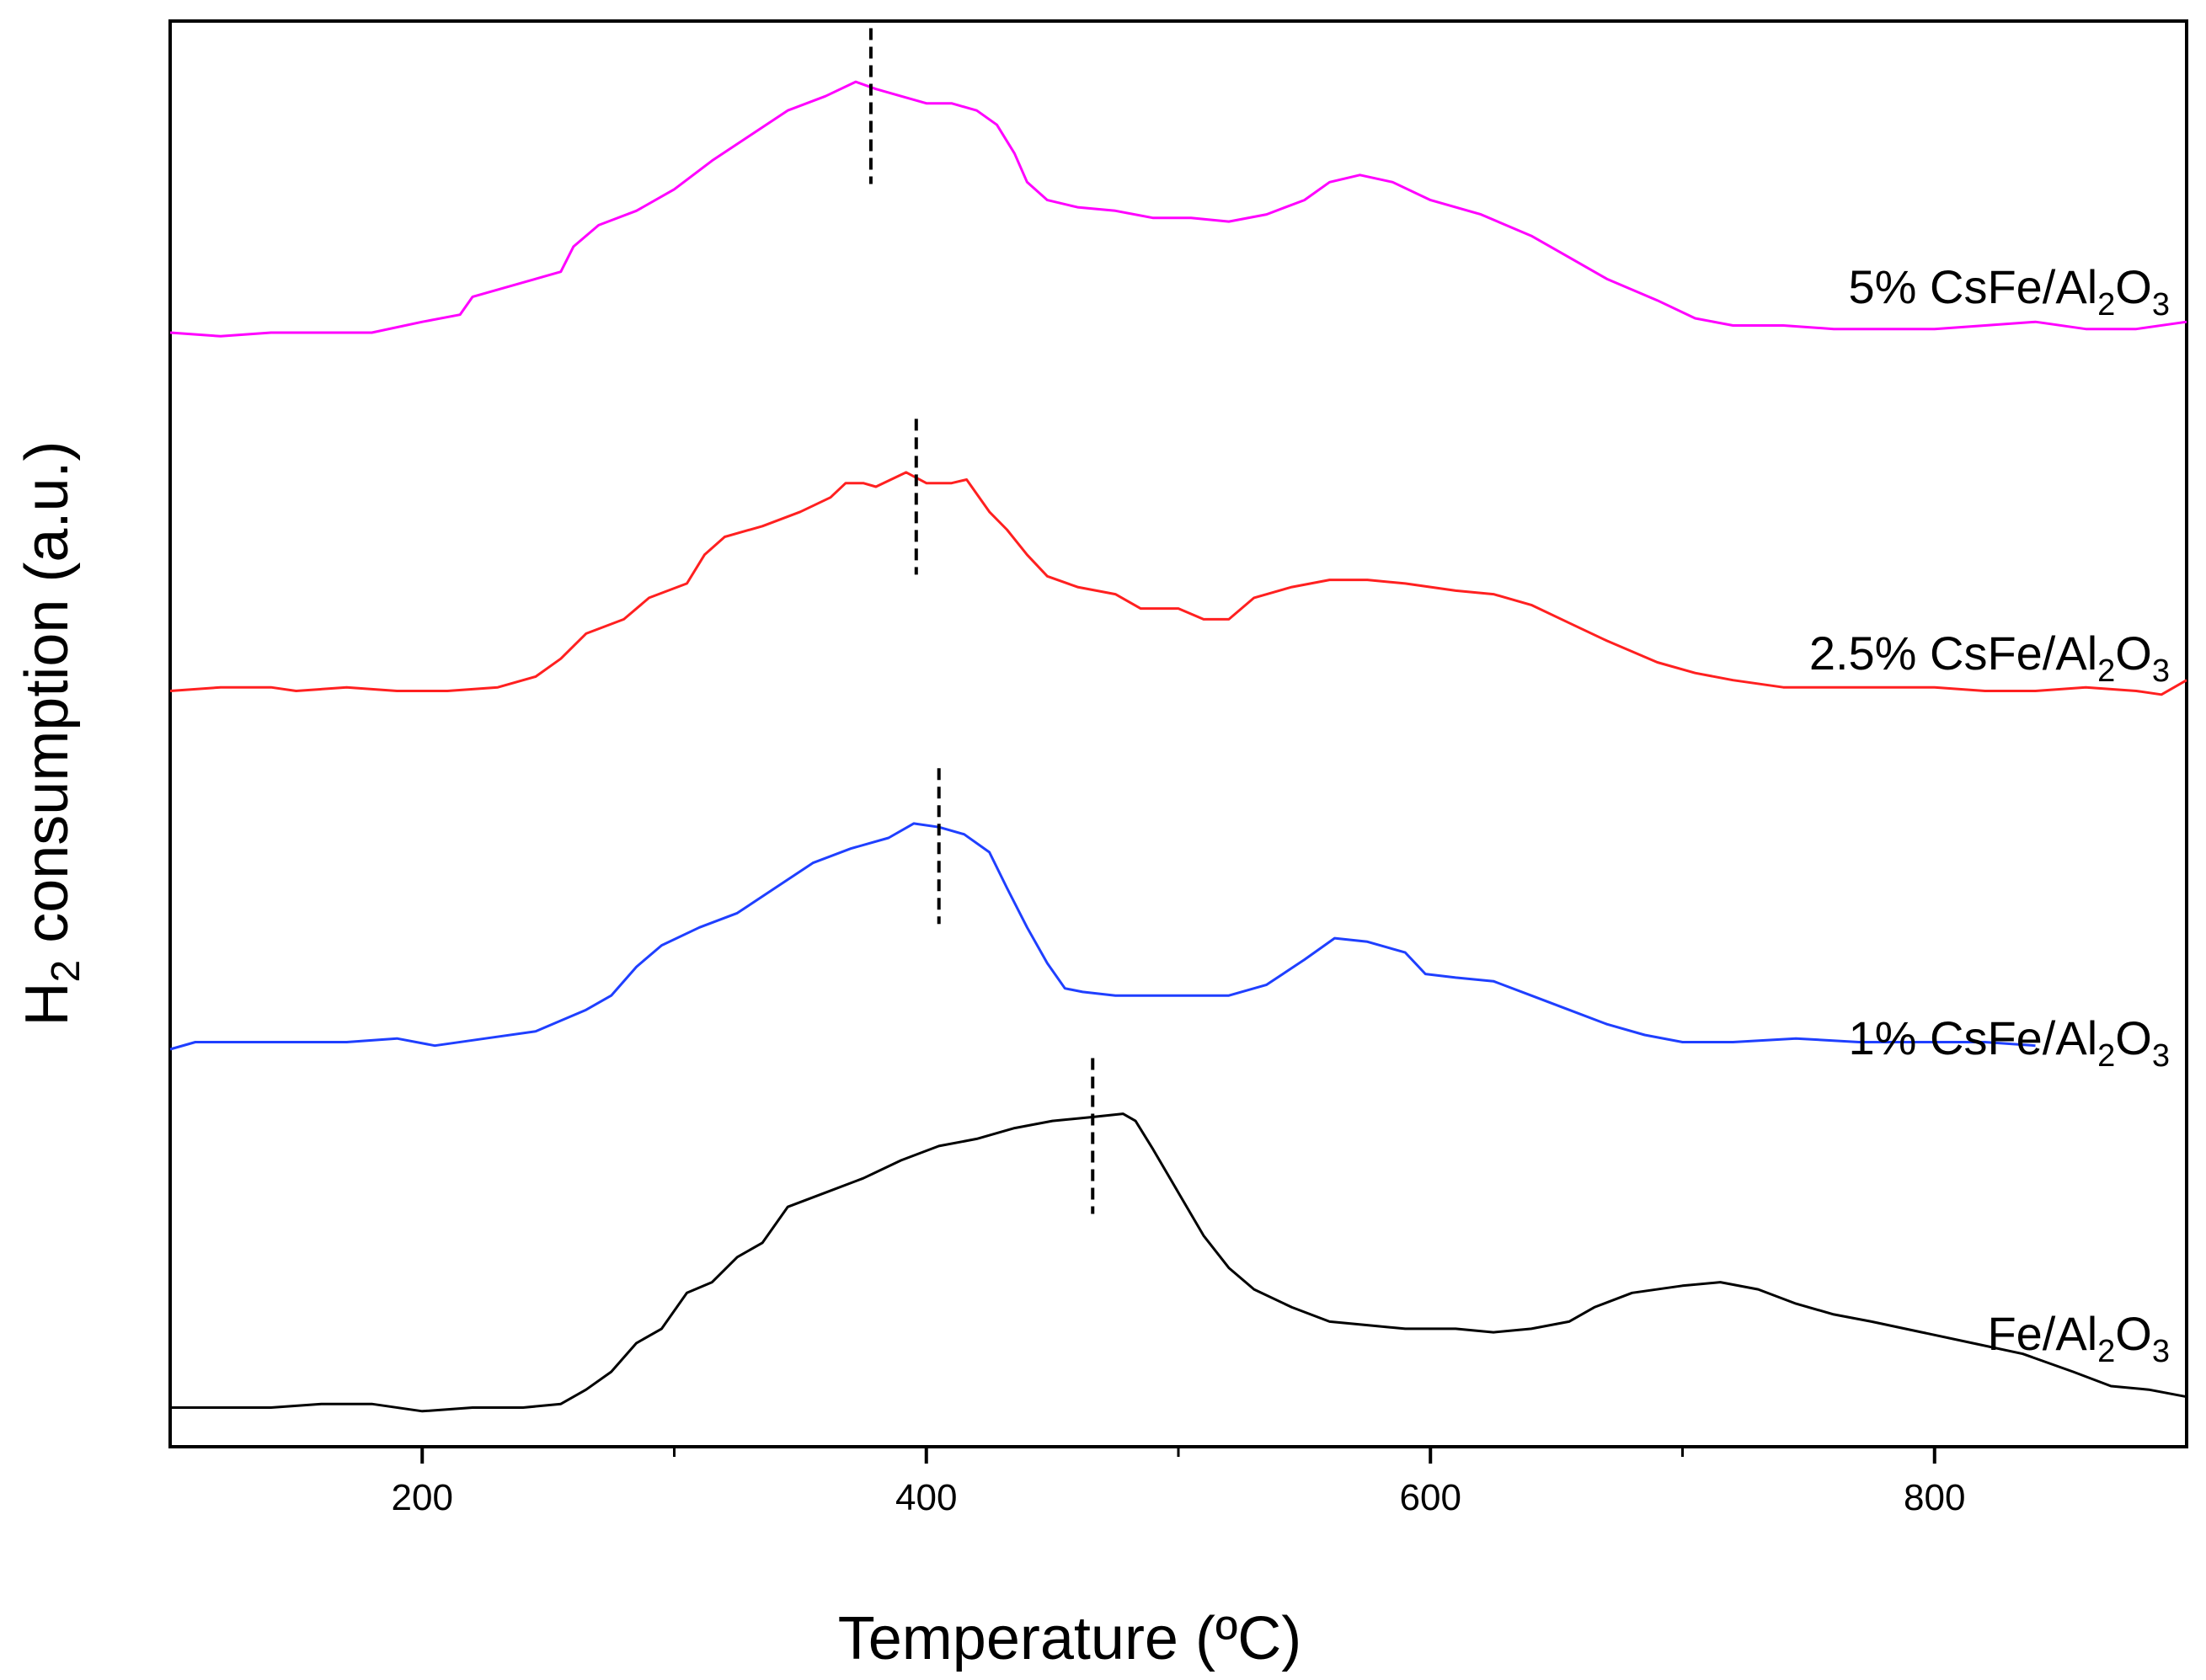  Describe the element at coordinates (1989, 658) in the screenshot. I see `series-label-2p5pct: 2.5% CsFe/Al2O3` at that location.